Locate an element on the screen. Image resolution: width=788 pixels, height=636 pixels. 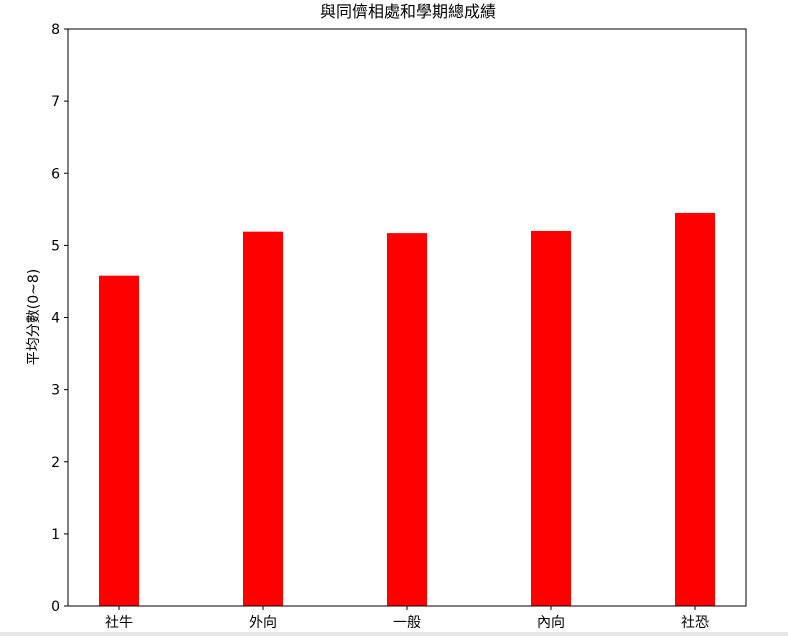
y-tick-label: 8 is located at coordinates (55, 30).